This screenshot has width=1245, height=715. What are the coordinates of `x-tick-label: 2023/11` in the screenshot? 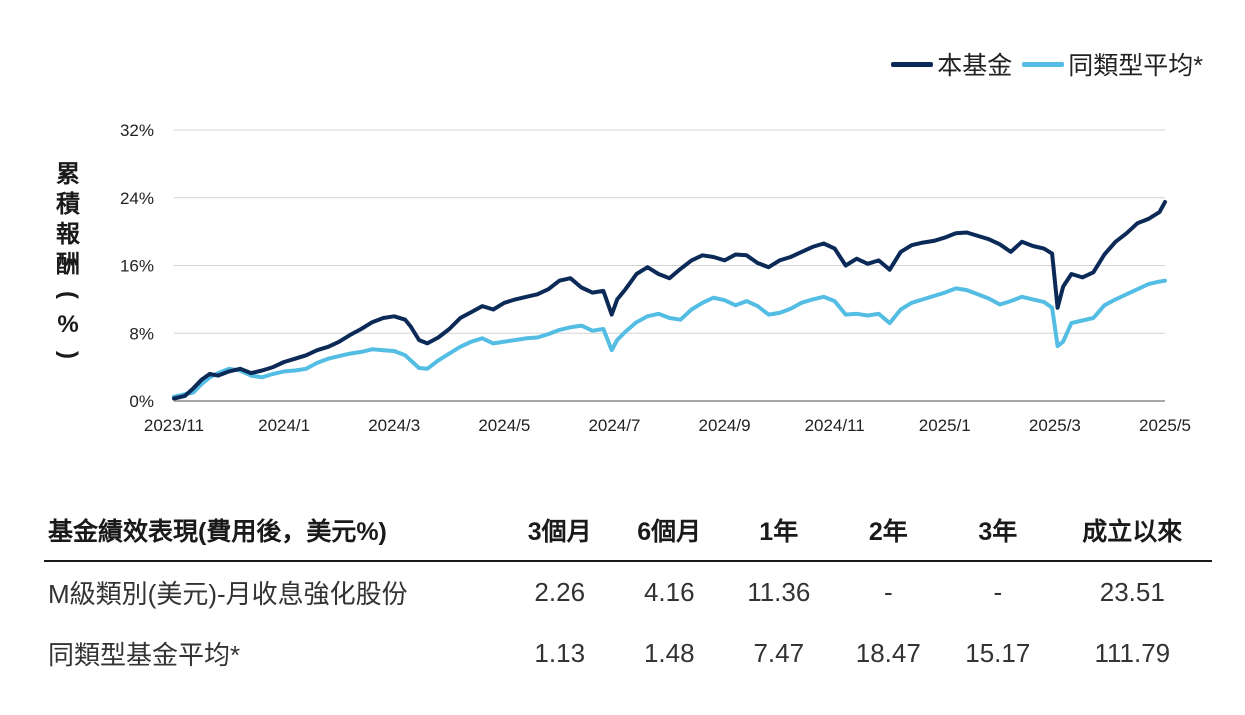 It's located at (174, 425).